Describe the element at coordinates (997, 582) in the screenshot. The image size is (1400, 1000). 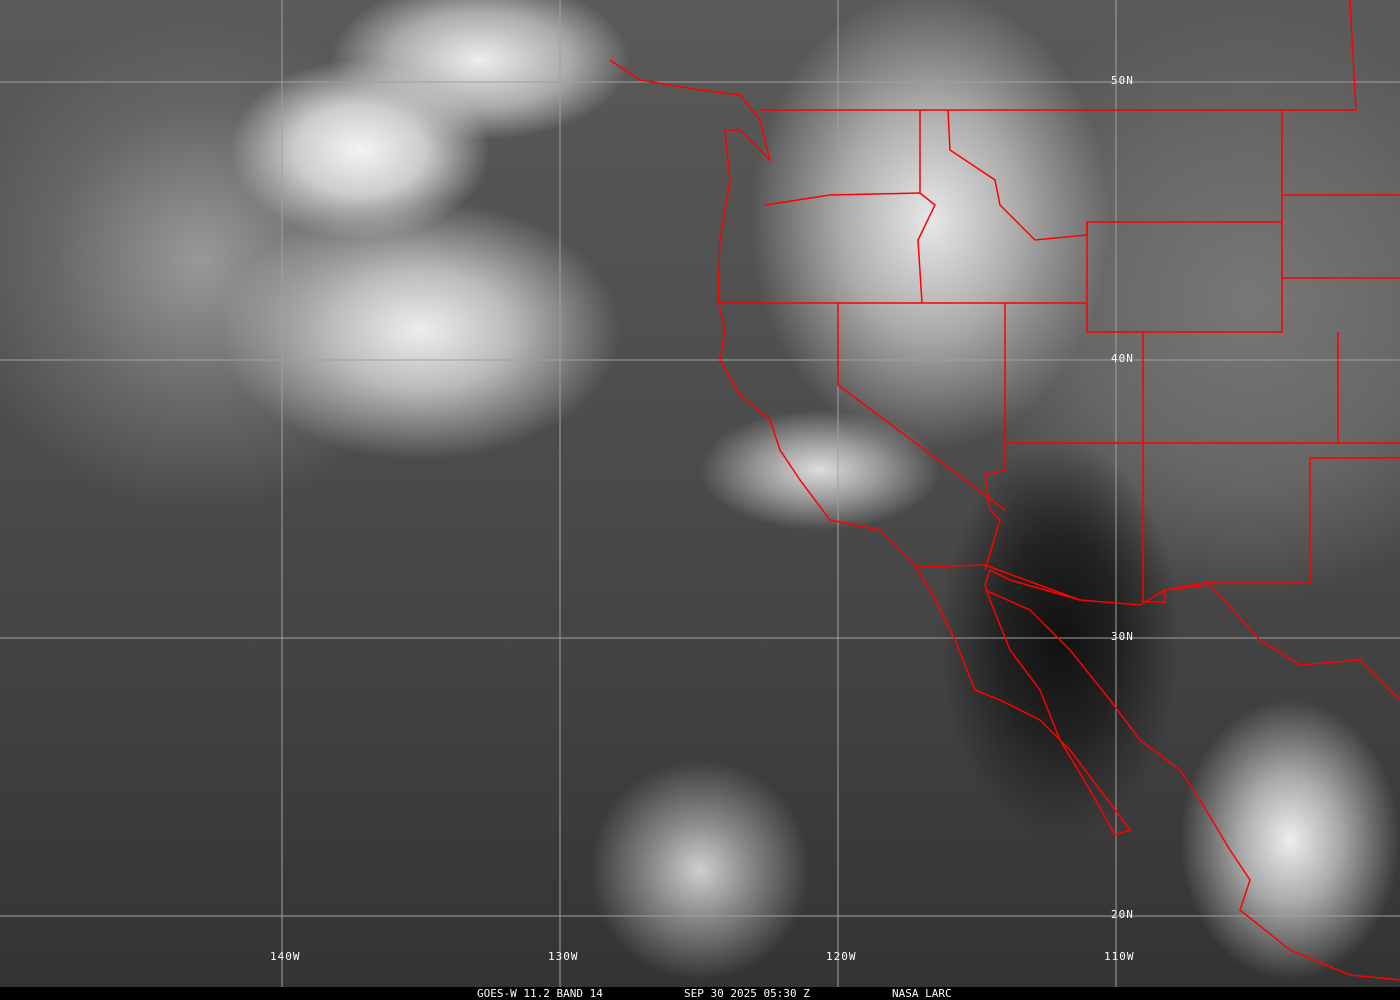
I see `ca-mx-border` at that location.